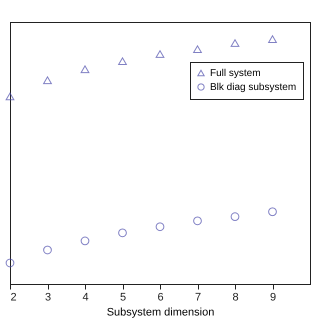 This screenshot has height=320, width=320. I want to click on x-tick-label: 8, so click(235, 298).